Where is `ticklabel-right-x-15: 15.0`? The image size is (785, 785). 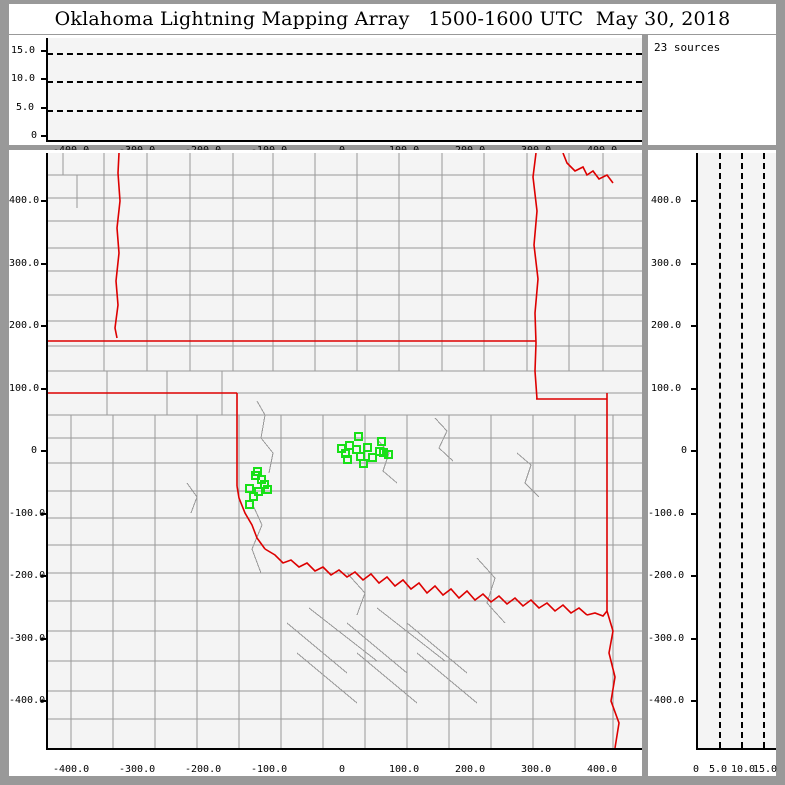
ticklabel-right-x-15: 15.0 is located at coordinates (765, 769).